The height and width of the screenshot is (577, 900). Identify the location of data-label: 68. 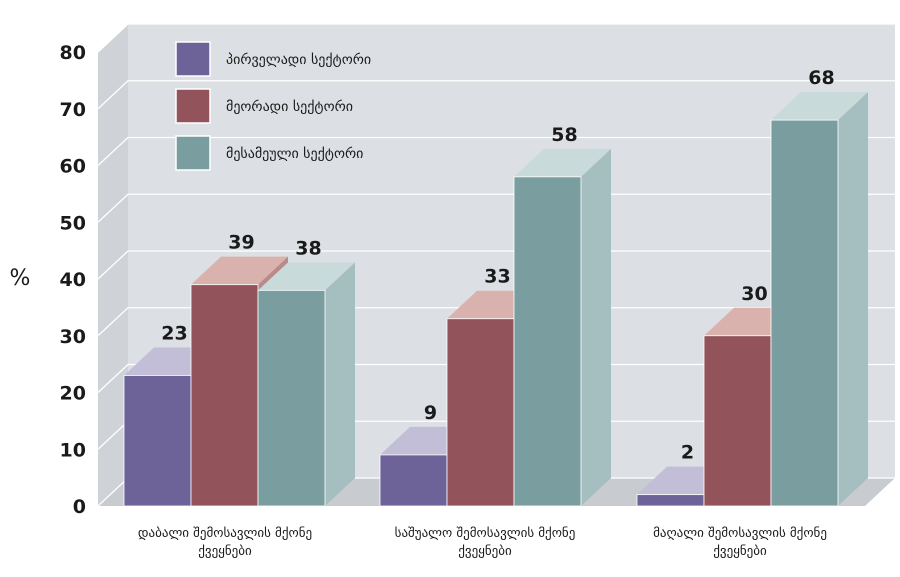
(821, 78).